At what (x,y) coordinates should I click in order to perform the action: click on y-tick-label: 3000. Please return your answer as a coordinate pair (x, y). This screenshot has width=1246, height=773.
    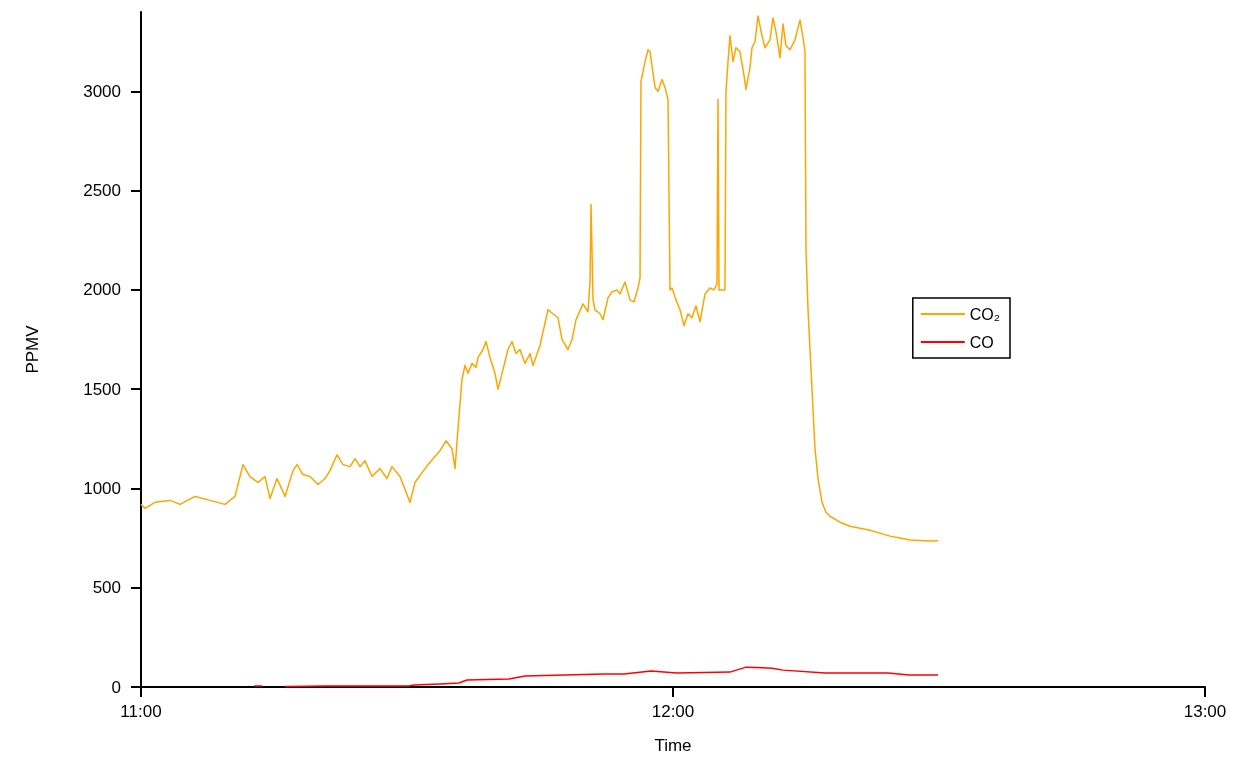
    Looking at the image, I should click on (102, 91).